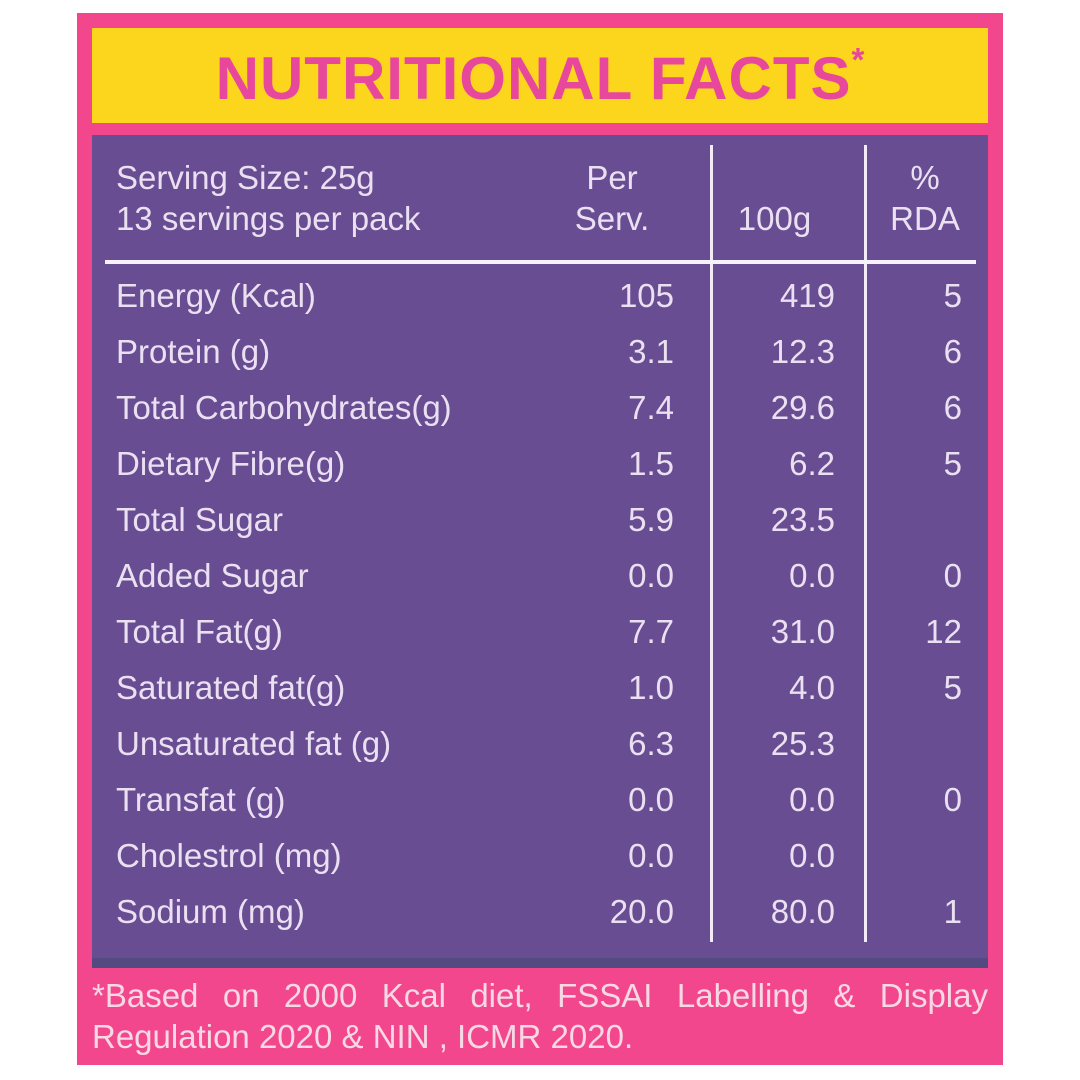 The image size is (1080, 1080). Describe the element at coordinates (943, 631) in the screenshot. I see `value-rda: 12` at that location.